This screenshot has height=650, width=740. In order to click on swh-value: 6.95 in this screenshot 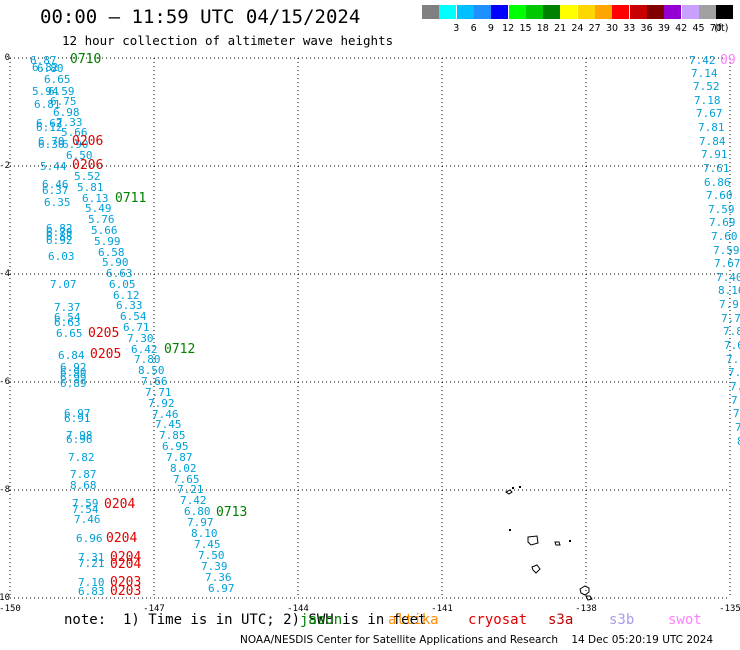, I will do `click(175, 446)`.